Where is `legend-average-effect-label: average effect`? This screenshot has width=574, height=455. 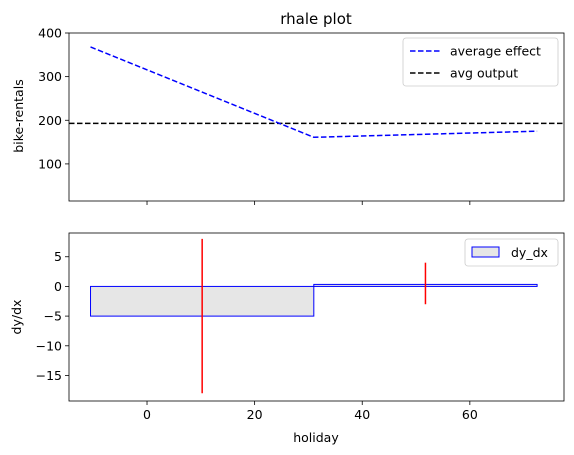 legend-average-effect-label: average effect is located at coordinates (495, 51).